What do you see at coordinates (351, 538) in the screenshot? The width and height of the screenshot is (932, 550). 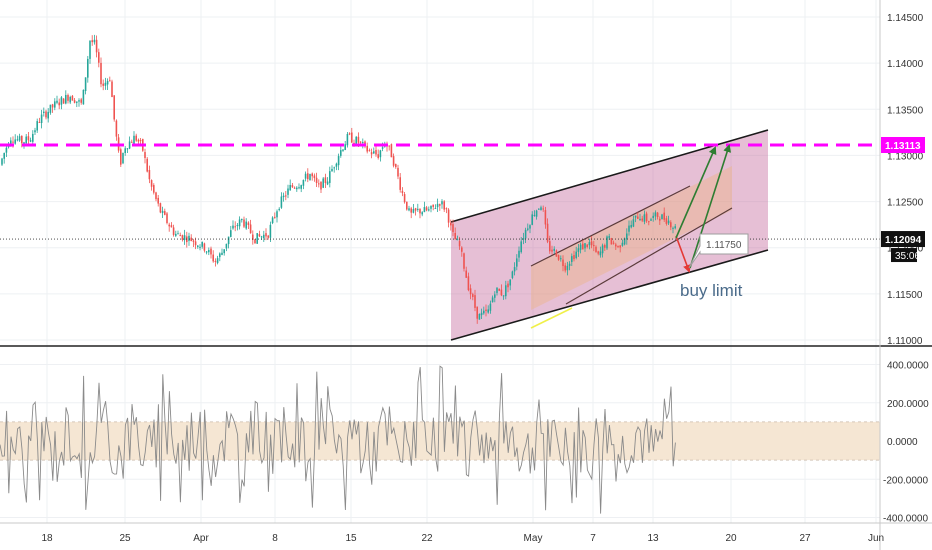 I see `time-tick-label: 15` at bounding box center [351, 538].